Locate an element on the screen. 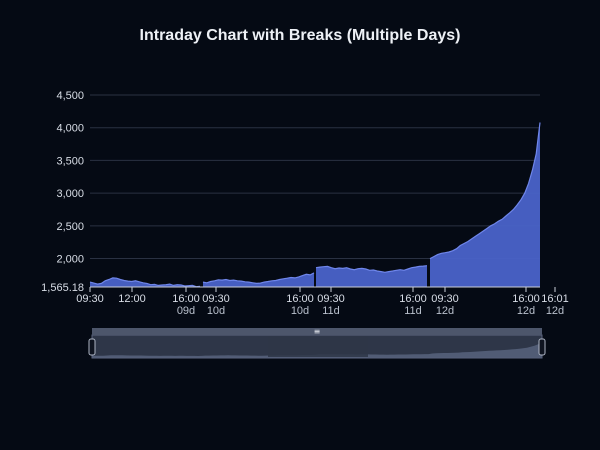 This screenshot has width=600, height=450. x-tick-label: 16:01 is located at coordinates (555, 299).